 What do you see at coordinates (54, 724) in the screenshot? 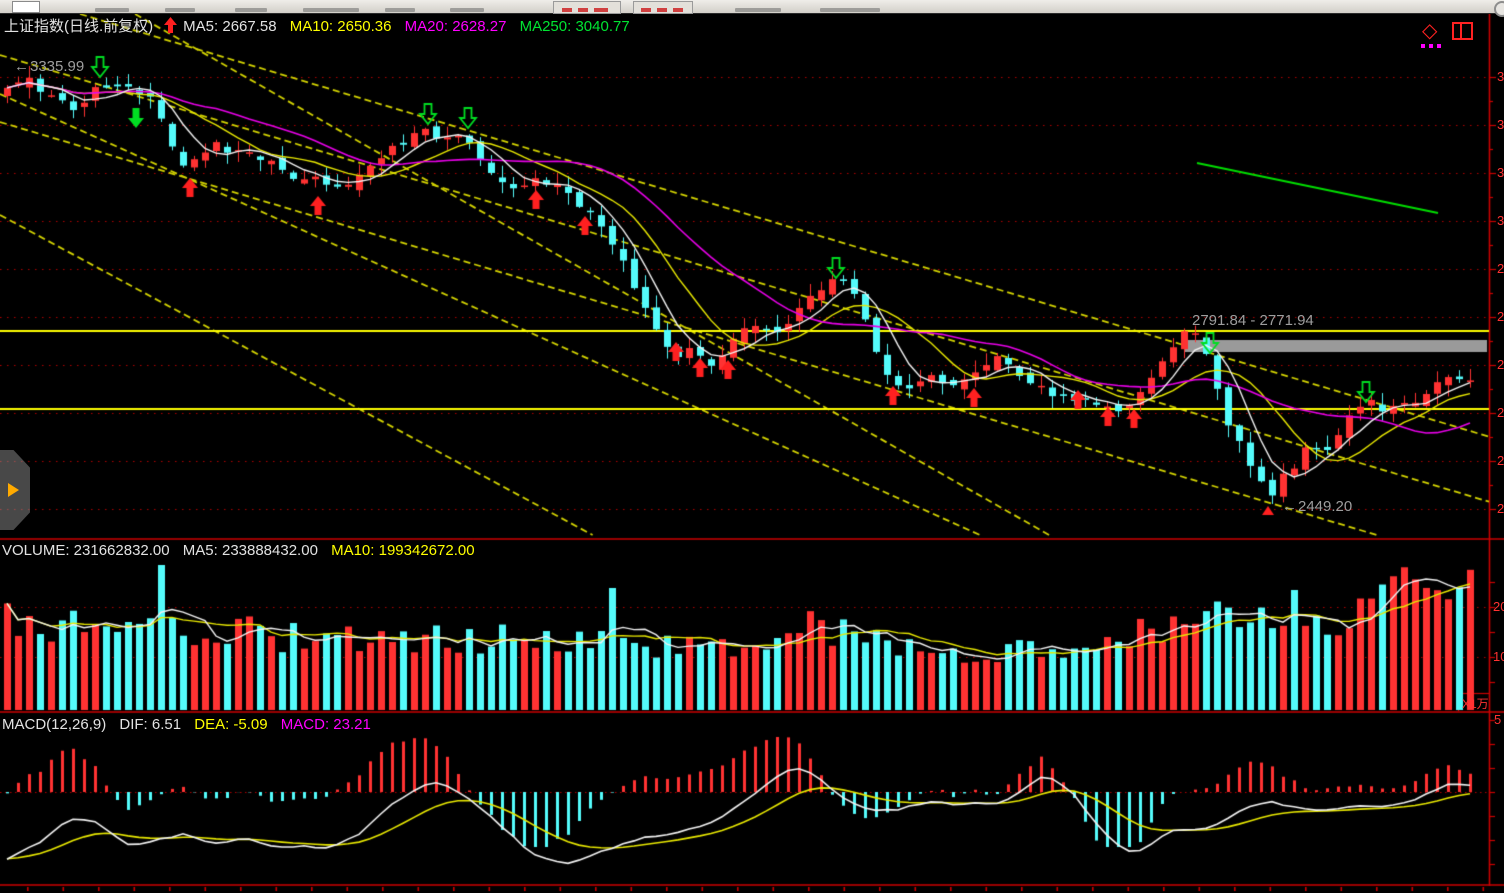
I see `macd-name-label: MACD(12,26,9)` at bounding box center [54, 724].